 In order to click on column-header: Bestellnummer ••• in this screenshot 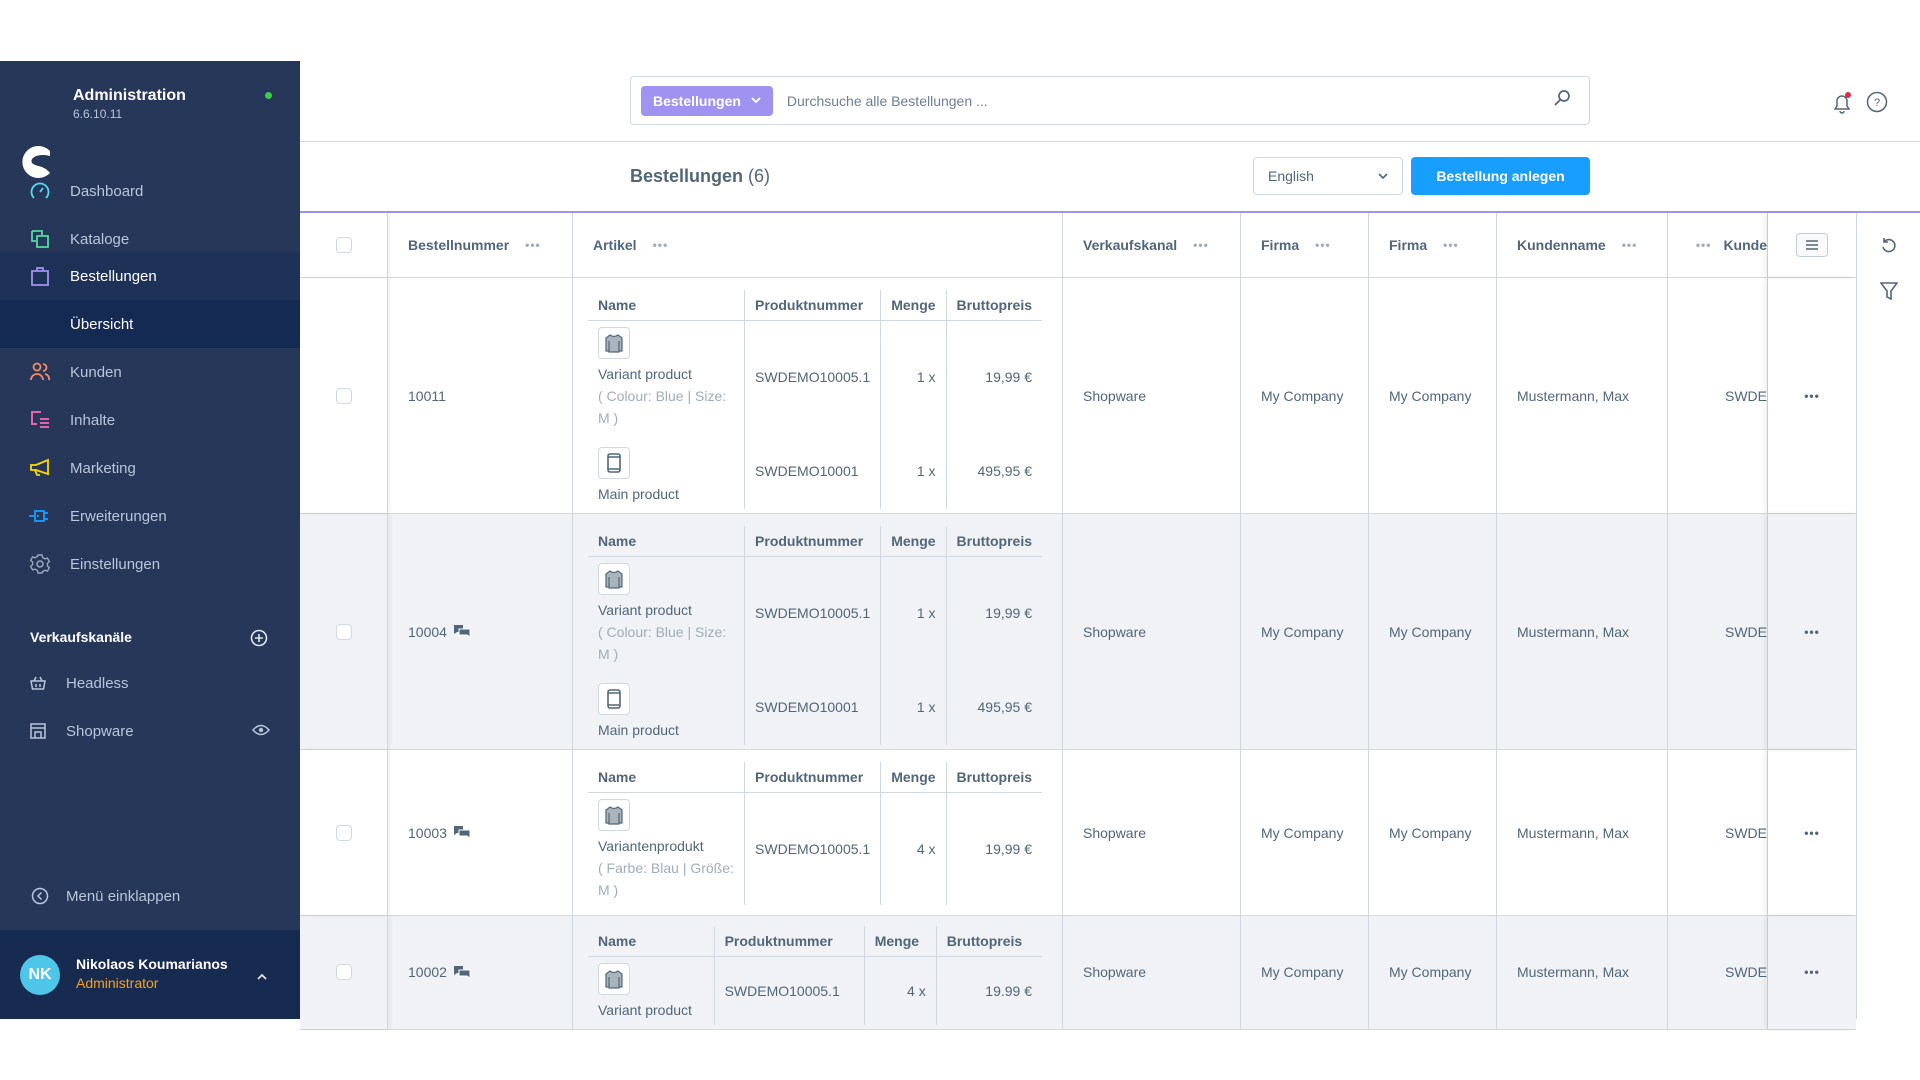, I will do `click(480, 245)`.